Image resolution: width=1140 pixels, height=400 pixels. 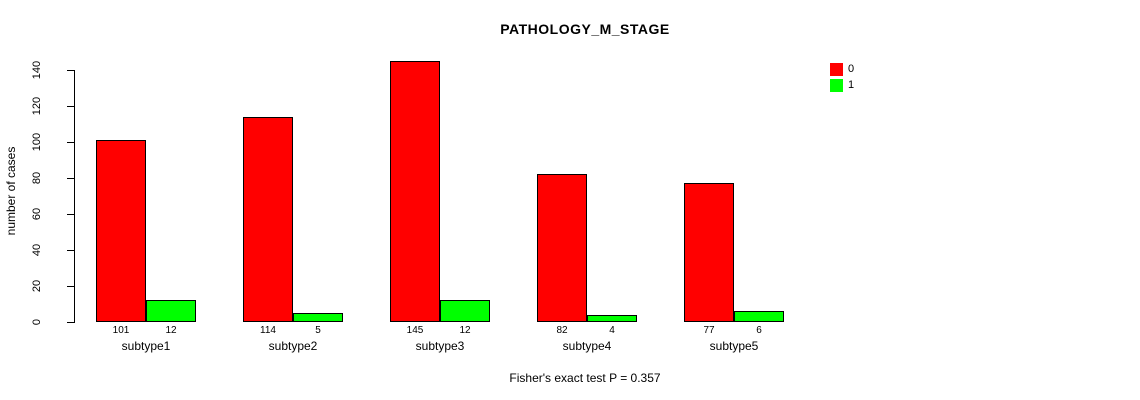 What do you see at coordinates (612, 330) in the screenshot?
I see `bar-value-label: 4` at bounding box center [612, 330].